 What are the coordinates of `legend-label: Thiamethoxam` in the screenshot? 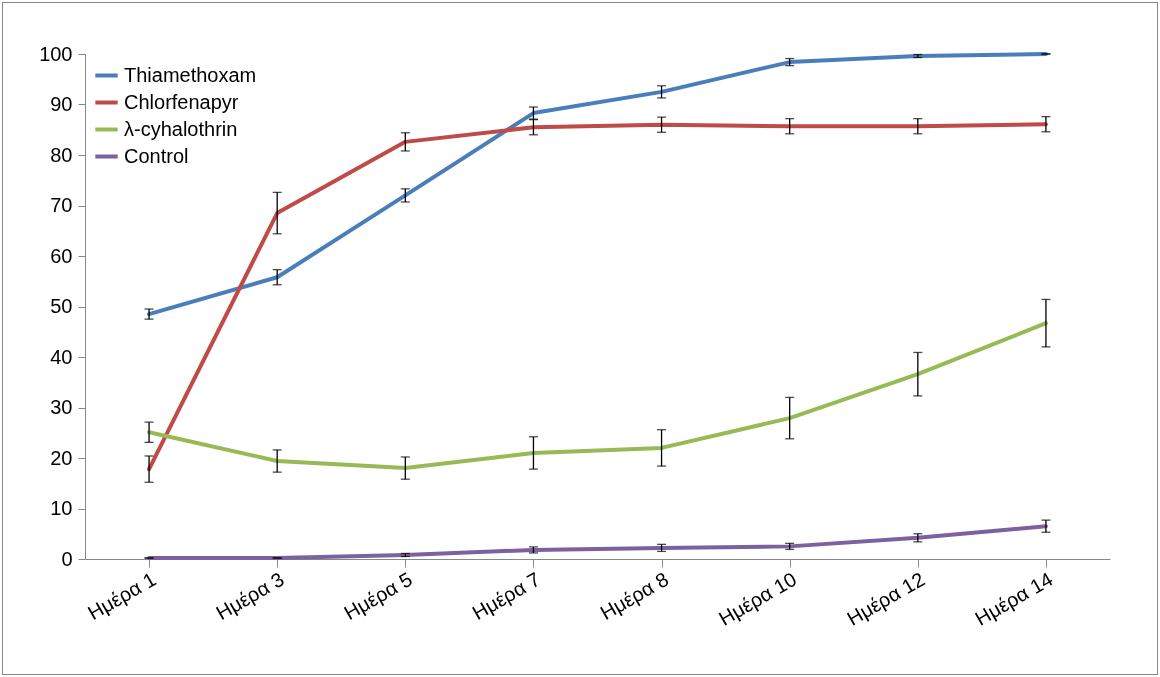 It's located at (190, 74).